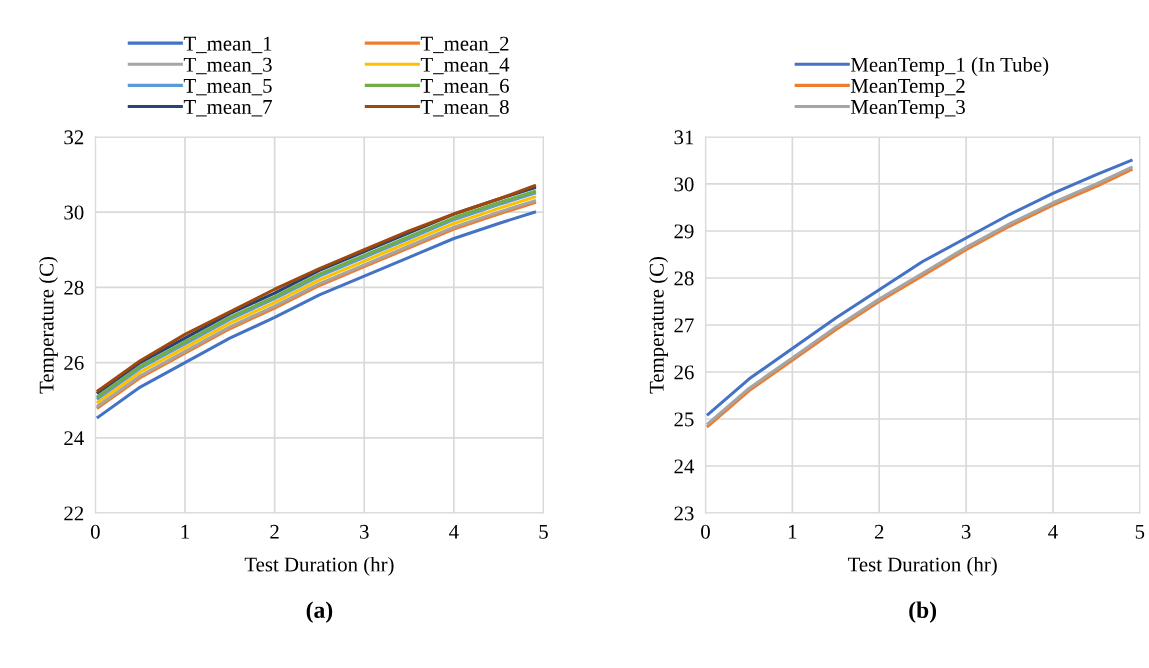 The height and width of the screenshot is (668, 1149). Describe the element at coordinates (907, 109) in the screenshot. I see `legend-label: MeanTemp_3` at that location.